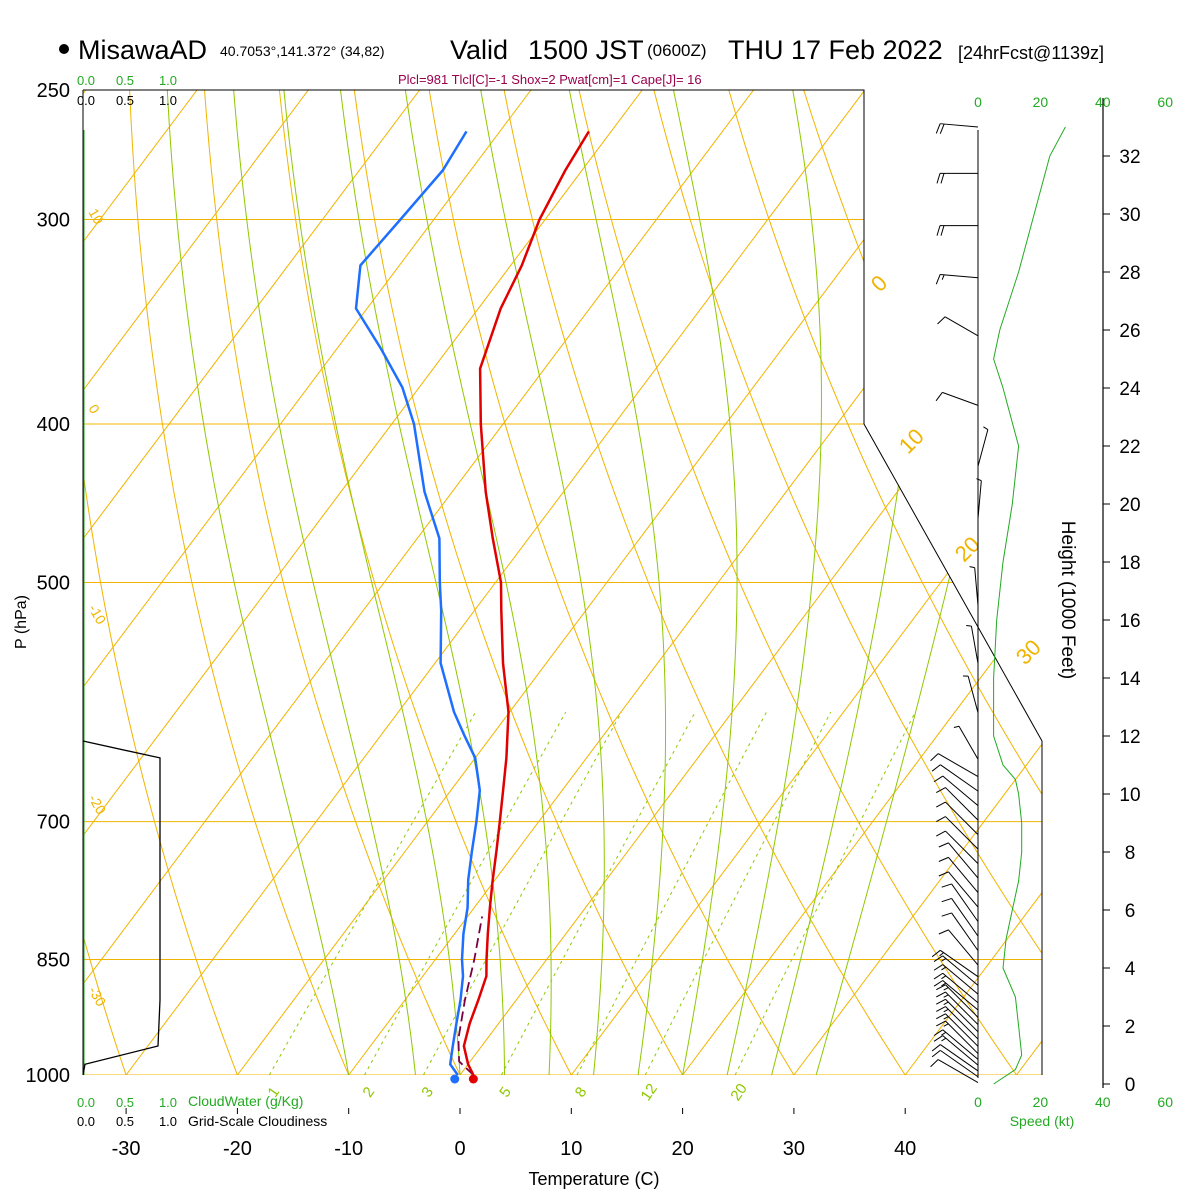 This screenshot has height=1200, width=1200. What do you see at coordinates (1129, 563) in the screenshot?
I see `height-tick-label: 18` at bounding box center [1129, 563].